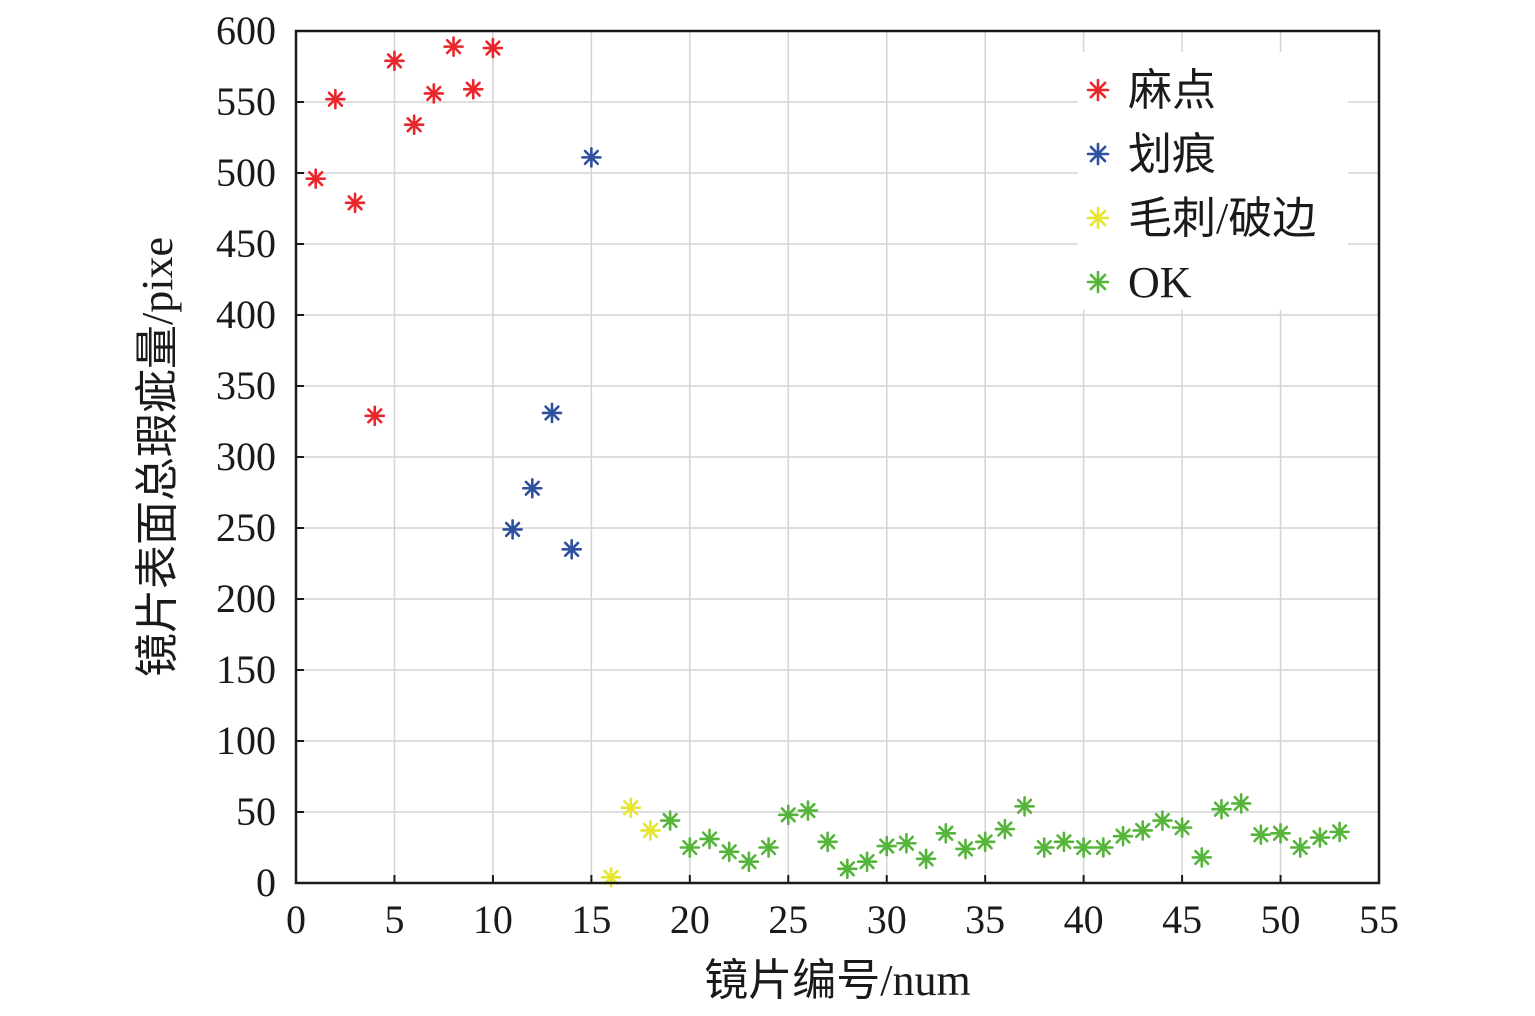  I want to click on x-tick-label: 25, so click(788, 919).